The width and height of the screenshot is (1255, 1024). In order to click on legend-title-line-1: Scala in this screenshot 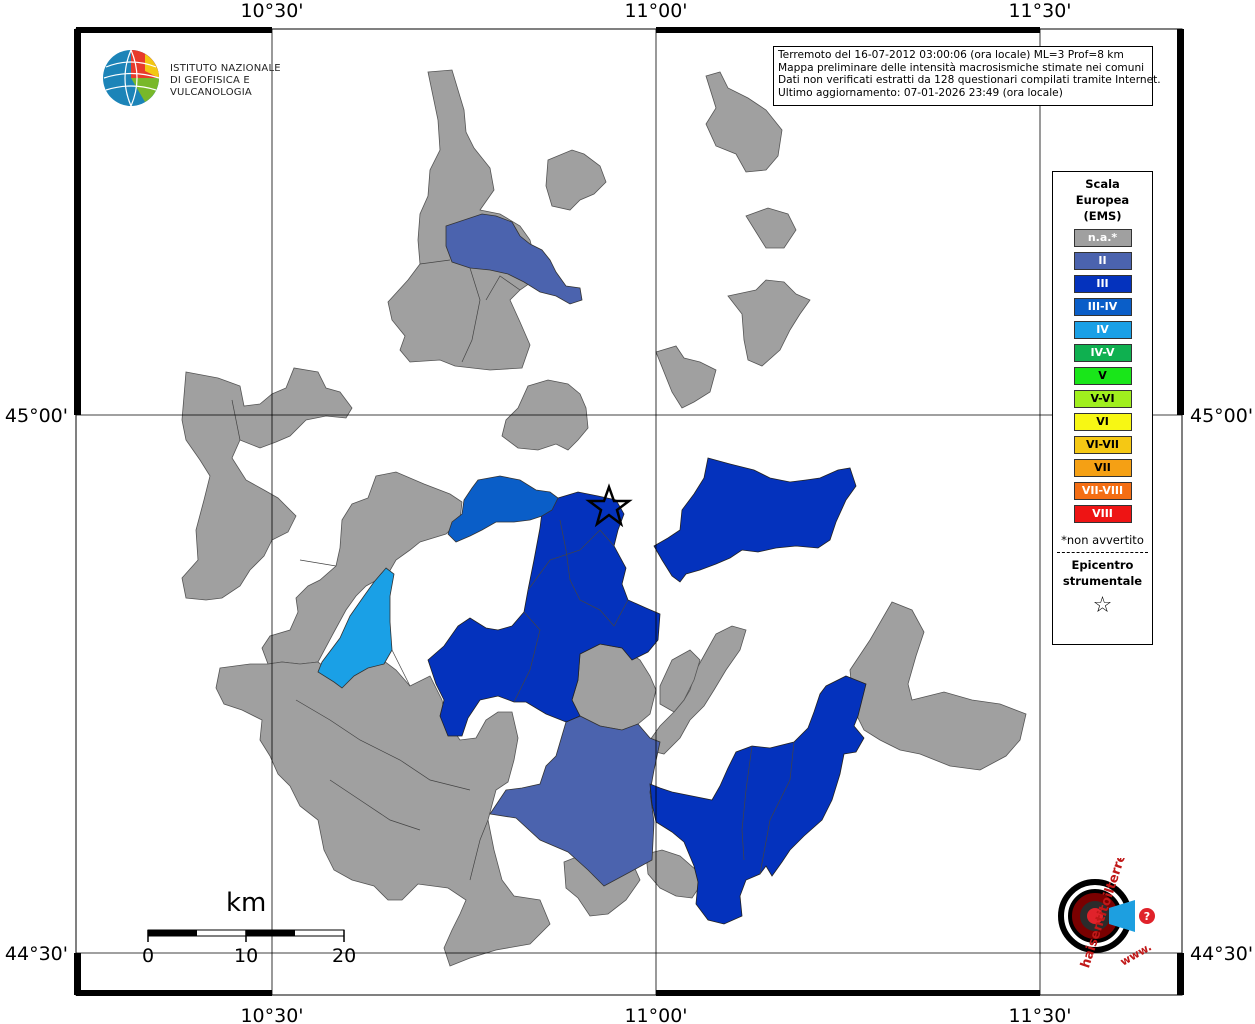, I will do `click(1102, 184)`.